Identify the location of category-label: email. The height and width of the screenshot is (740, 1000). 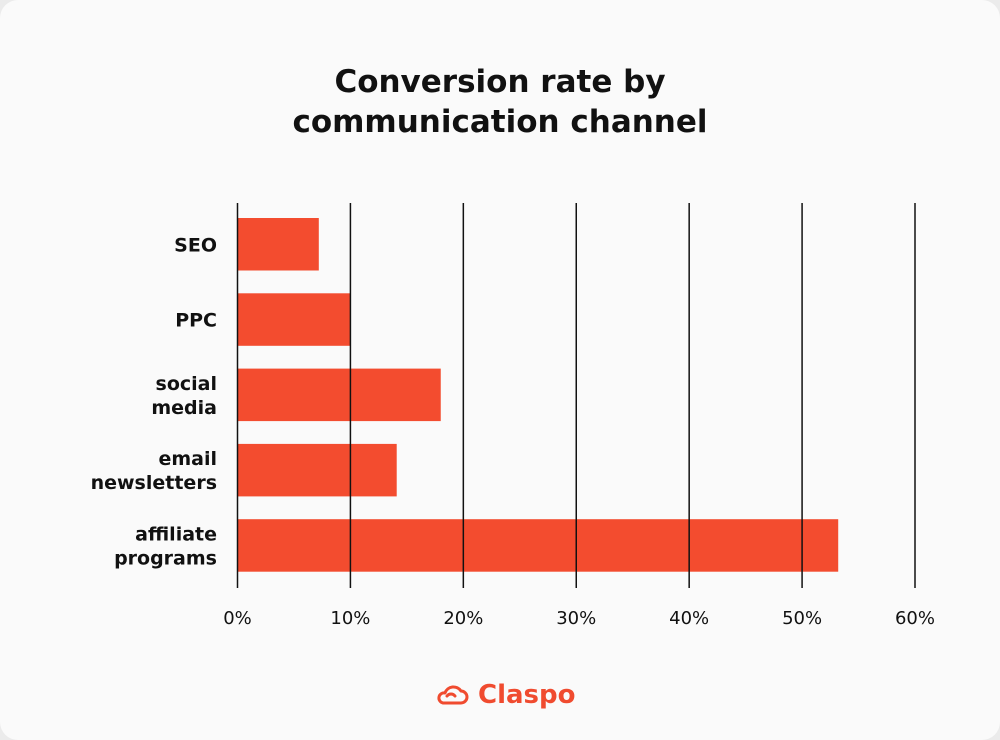
(187, 459).